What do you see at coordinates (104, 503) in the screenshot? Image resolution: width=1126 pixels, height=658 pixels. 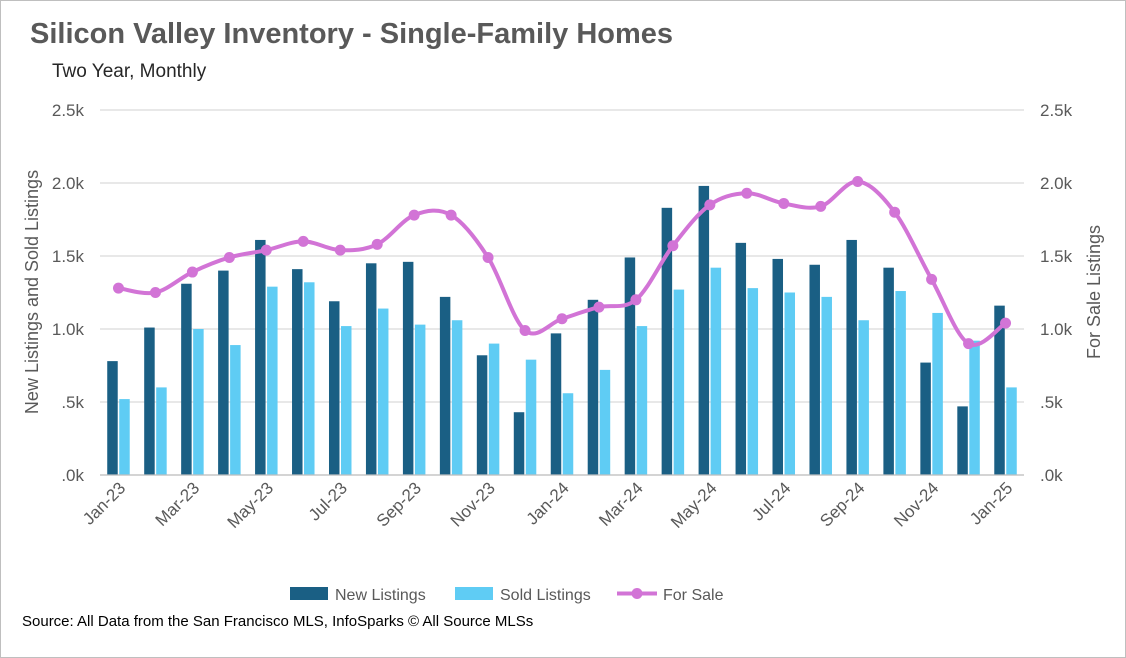 I see `x-tick-label: Jan-23` at bounding box center [104, 503].